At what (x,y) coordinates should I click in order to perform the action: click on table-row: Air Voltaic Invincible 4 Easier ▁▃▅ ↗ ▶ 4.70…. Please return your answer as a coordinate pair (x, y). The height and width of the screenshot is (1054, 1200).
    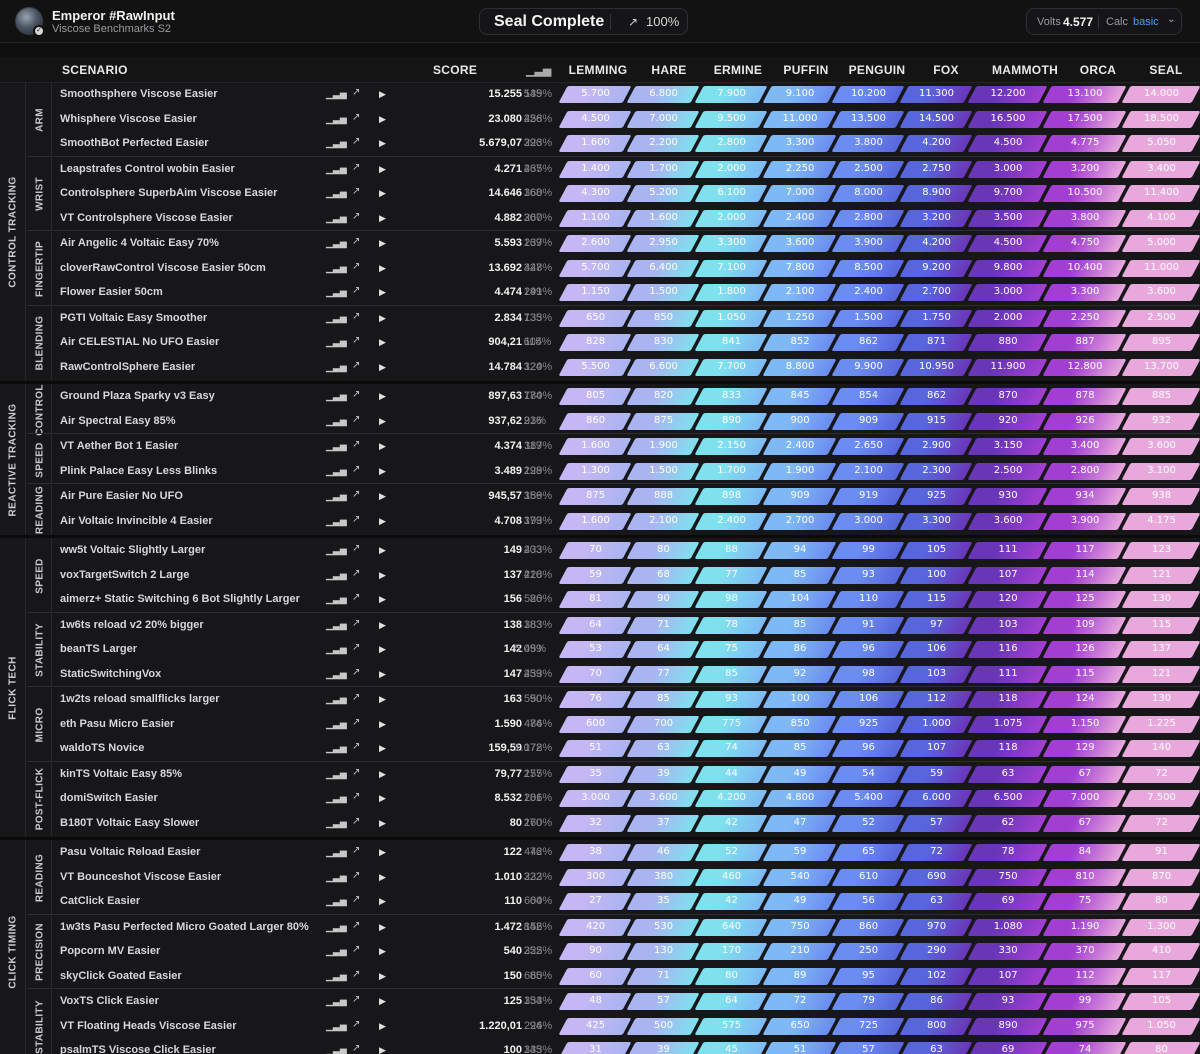
    Looking at the image, I should click on (626, 522).